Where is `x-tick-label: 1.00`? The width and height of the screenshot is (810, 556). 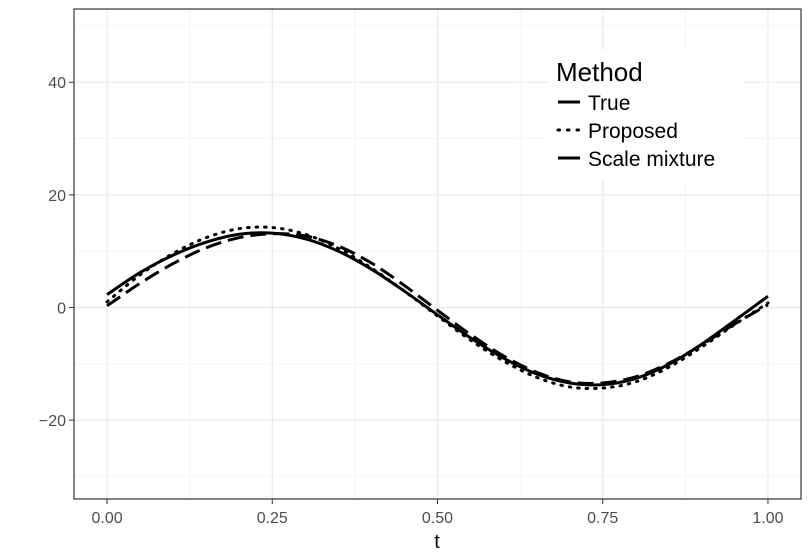
x-tick-label: 1.00 is located at coordinates (767, 518).